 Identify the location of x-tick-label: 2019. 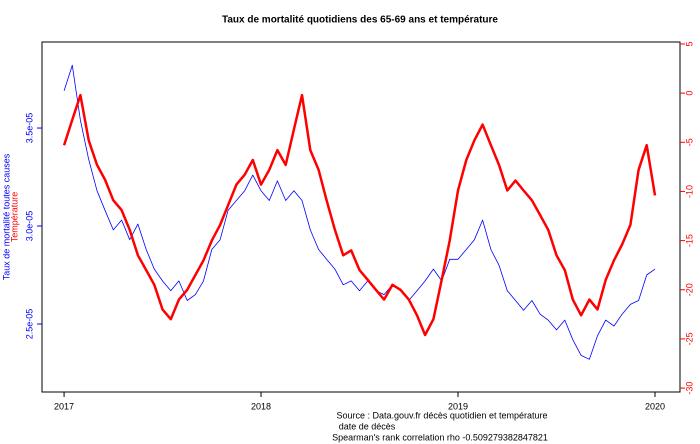
(458, 406).